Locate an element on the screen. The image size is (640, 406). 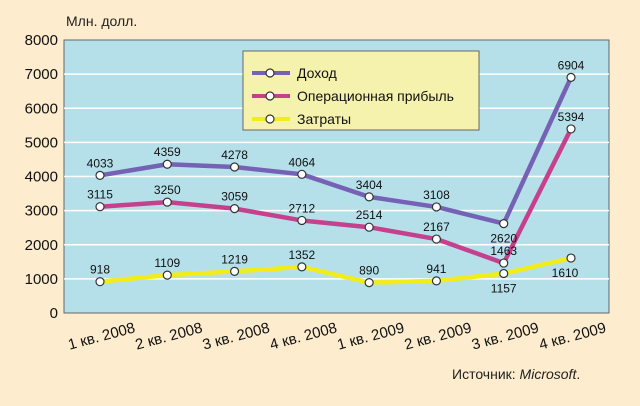
legend-box is located at coordinates (361, 90).